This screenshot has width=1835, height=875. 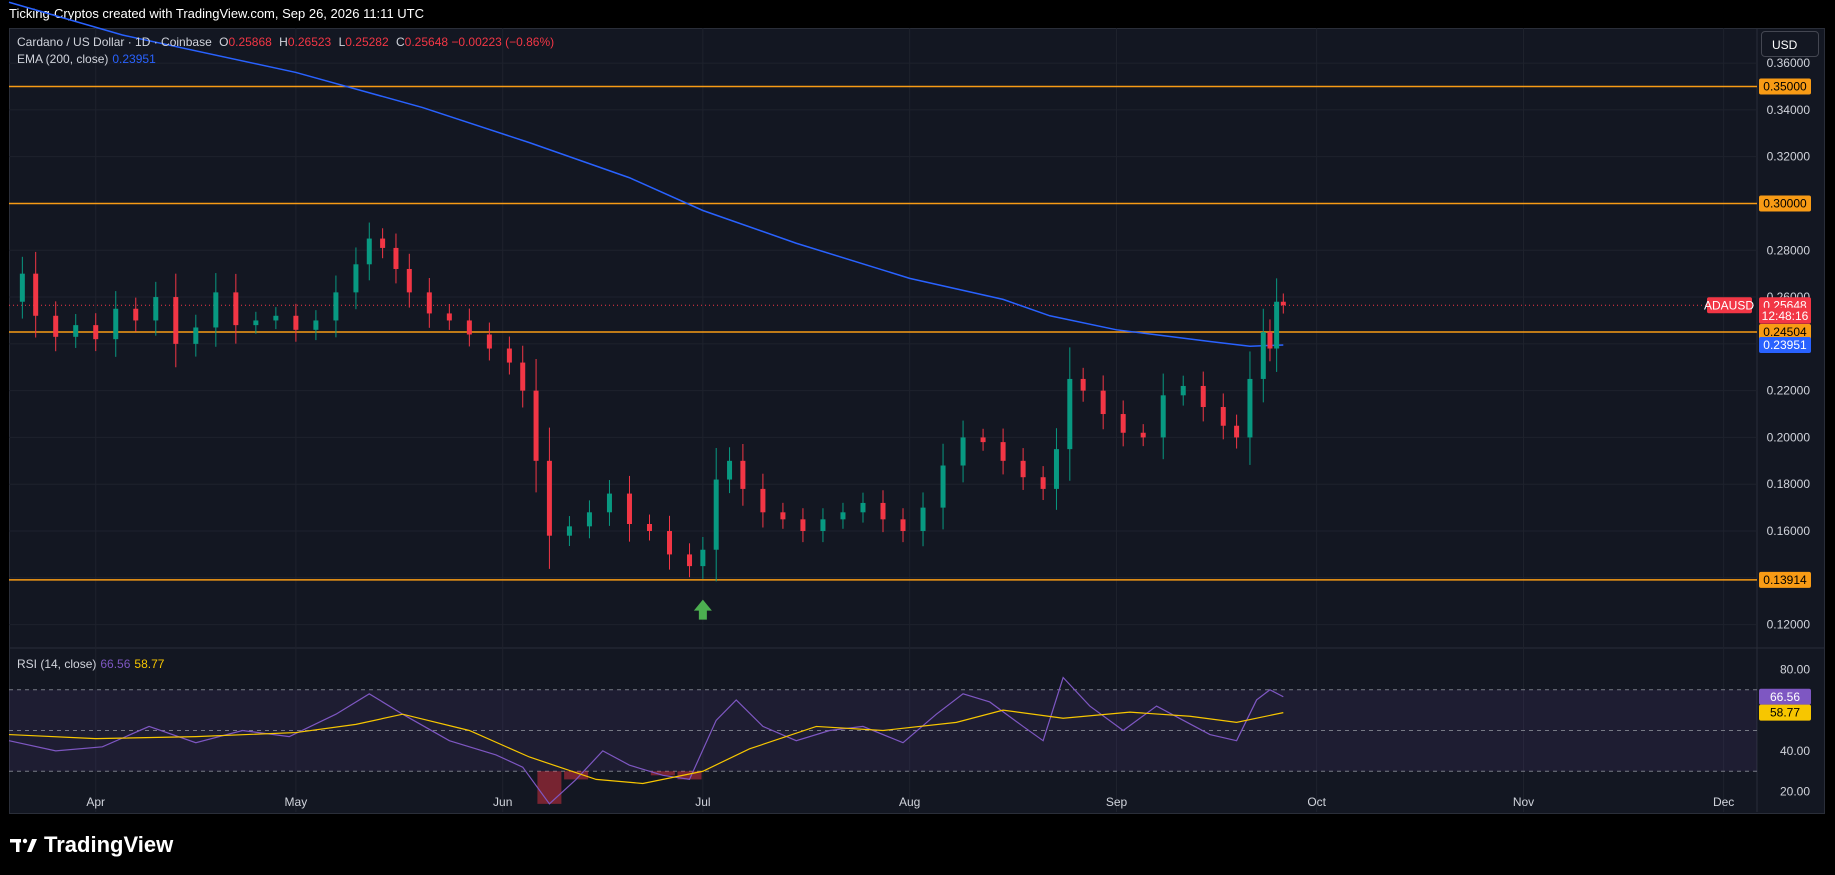 I want to click on rsi-legend: RSI (14, close) 66.56 58.77, so click(x=90, y=664).